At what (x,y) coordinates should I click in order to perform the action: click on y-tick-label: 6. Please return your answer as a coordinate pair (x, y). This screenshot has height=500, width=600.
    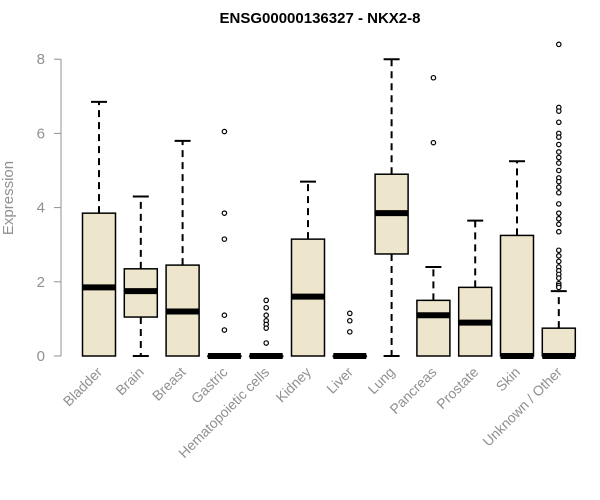
    Looking at the image, I should click on (41, 133).